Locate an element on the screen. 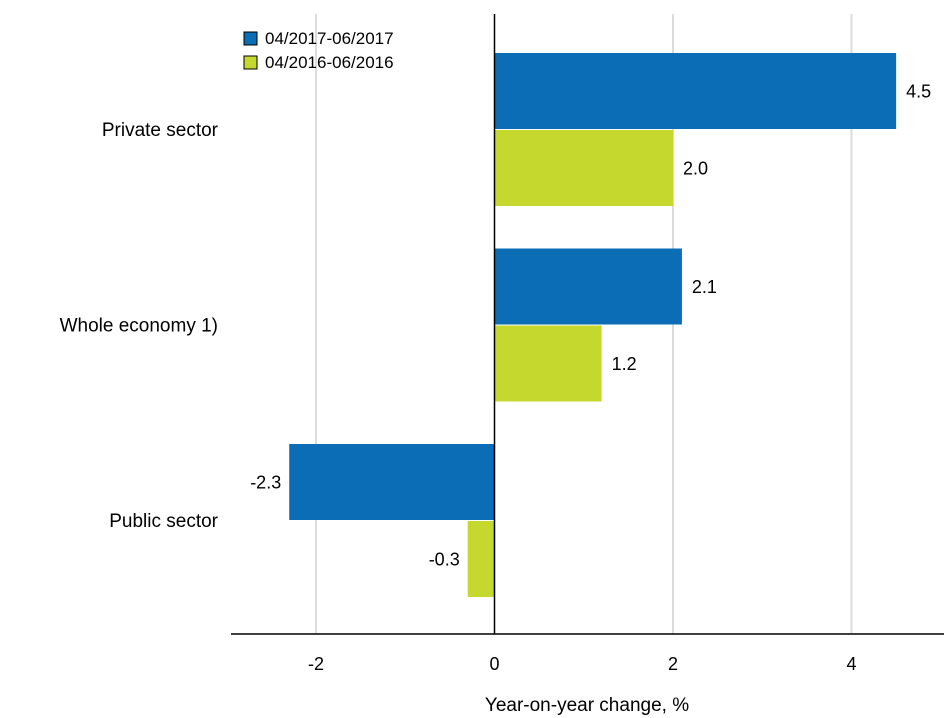  x-tick-label: 2 is located at coordinates (673, 664).